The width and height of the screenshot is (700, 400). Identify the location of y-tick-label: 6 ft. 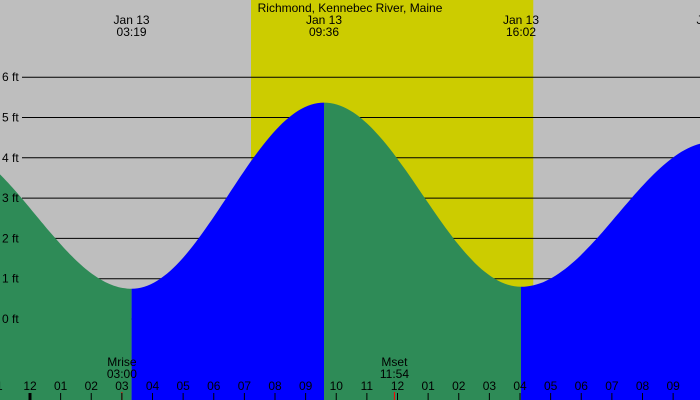
(10, 77).